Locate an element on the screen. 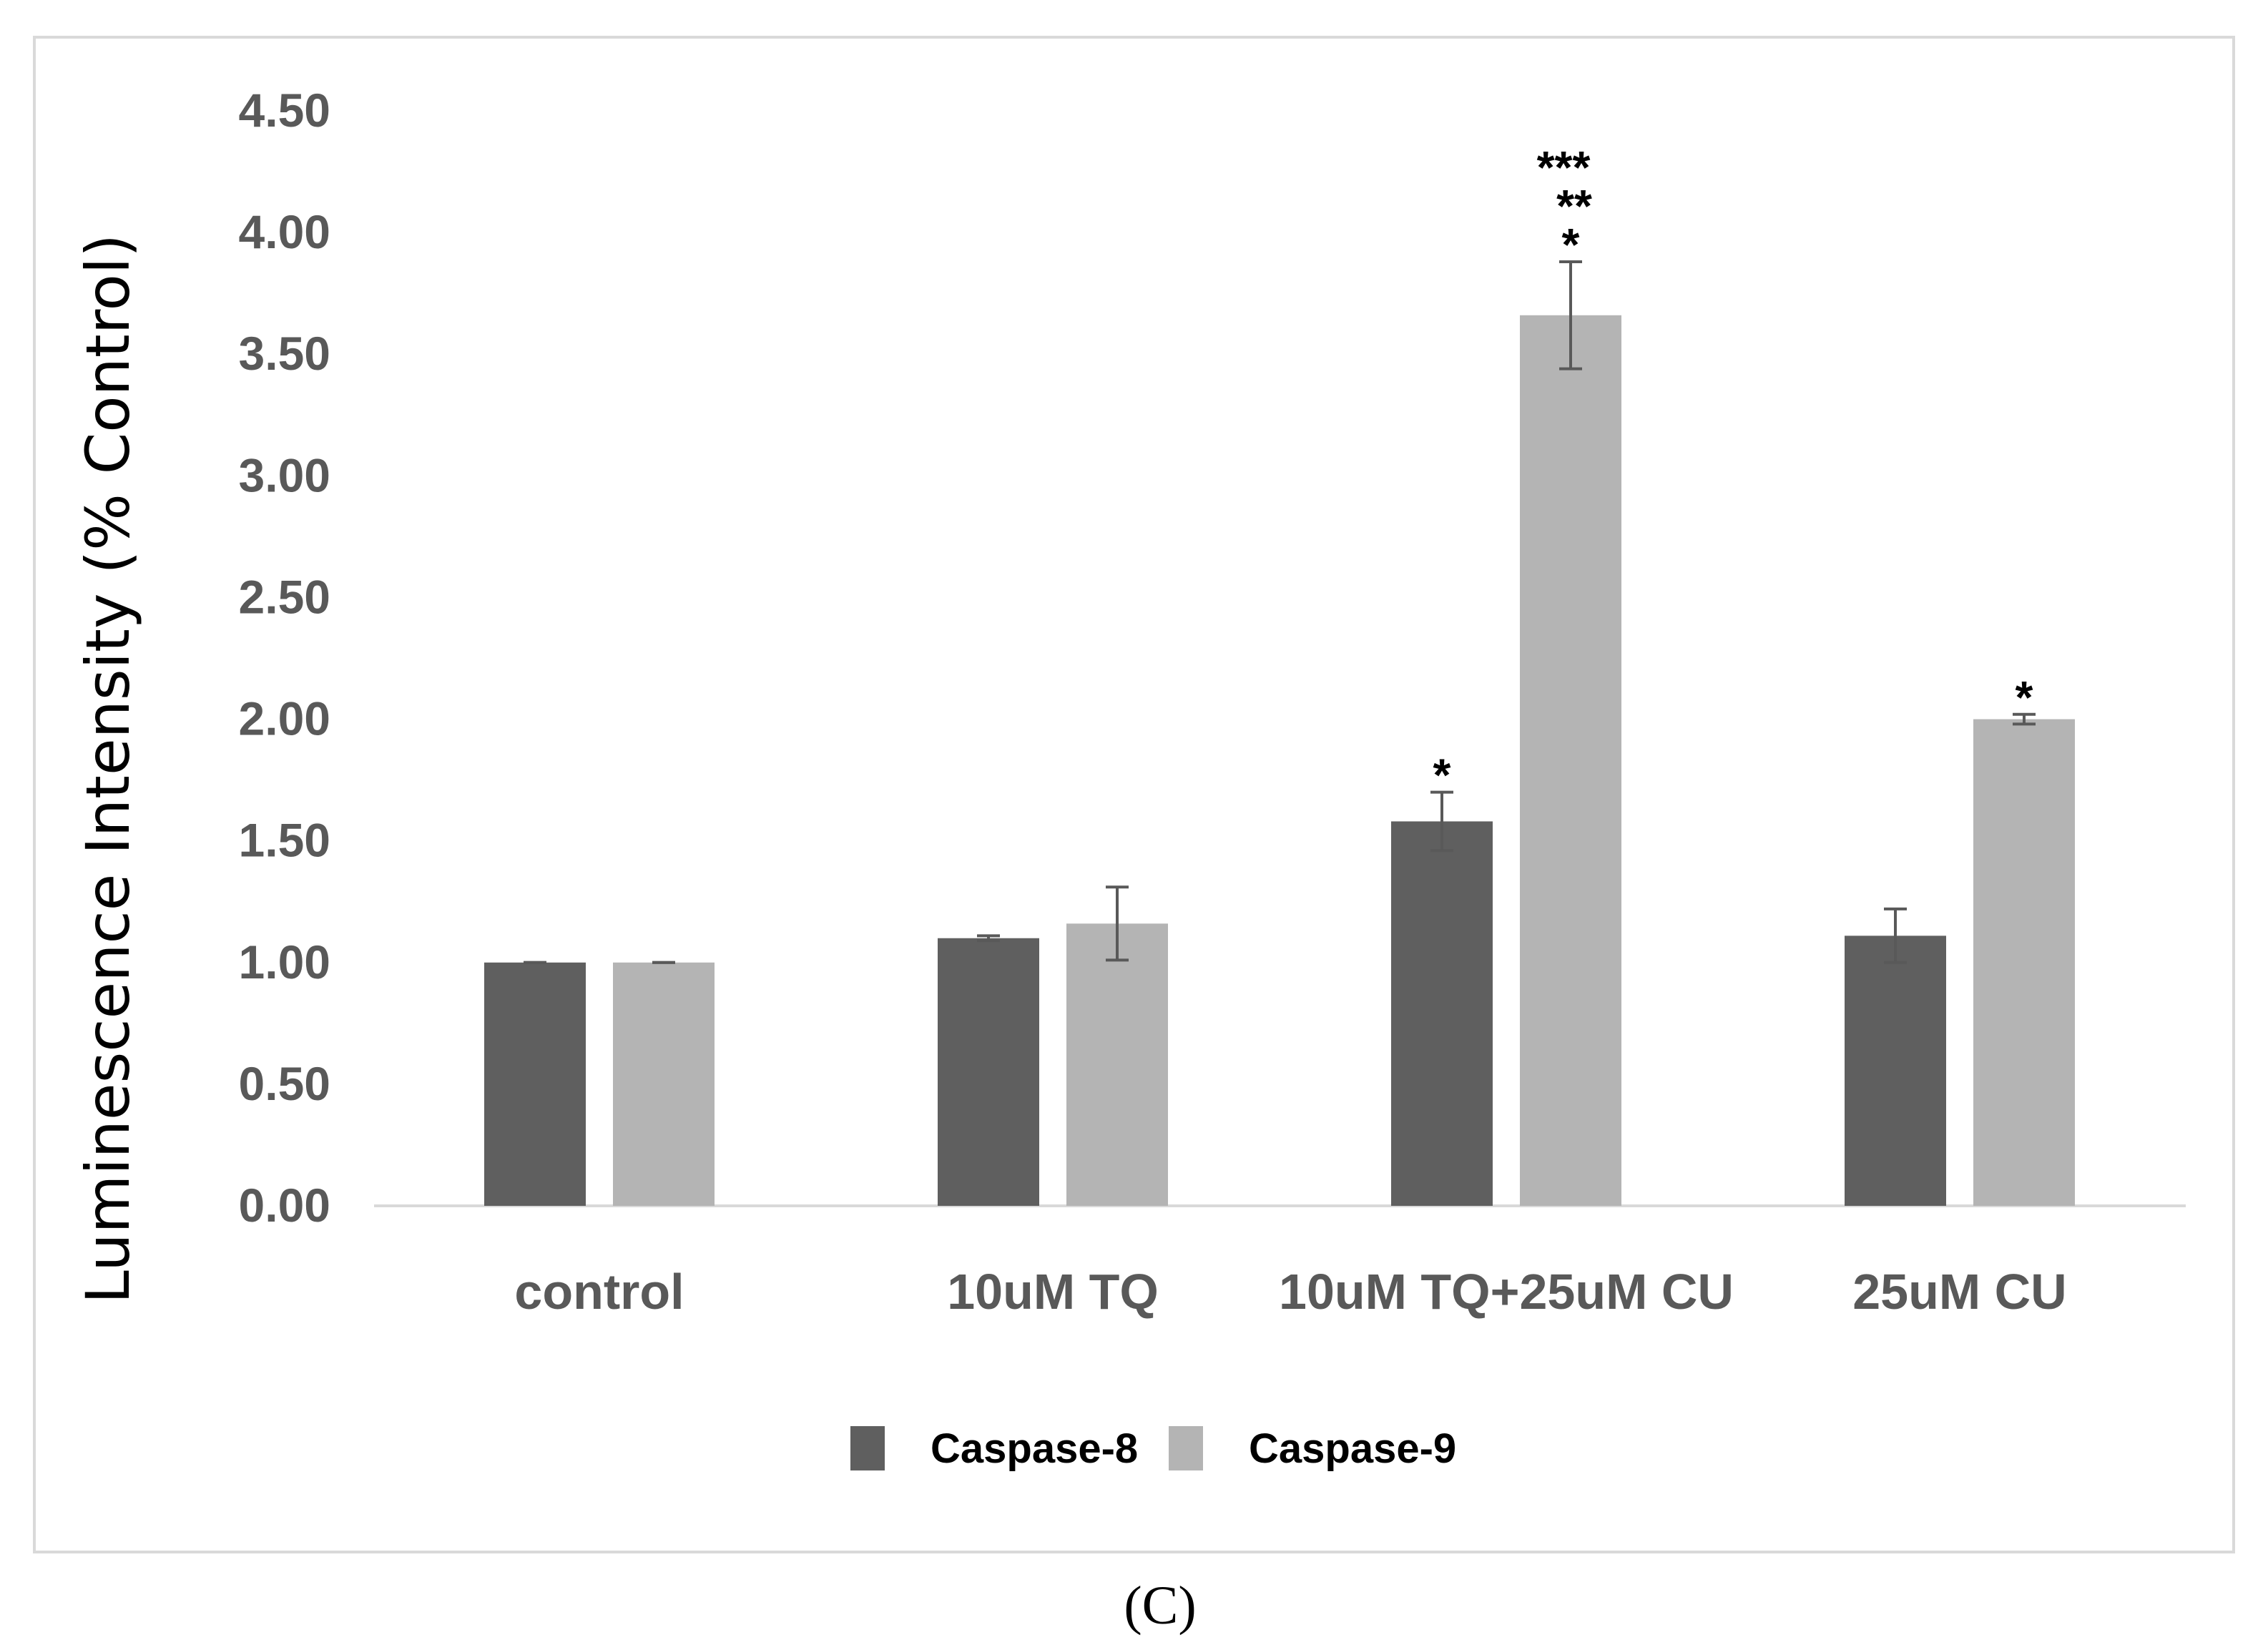 The width and height of the screenshot is (2268, 1650). legend-label: Caspase-8 is located at coordinates (1034, 1448).